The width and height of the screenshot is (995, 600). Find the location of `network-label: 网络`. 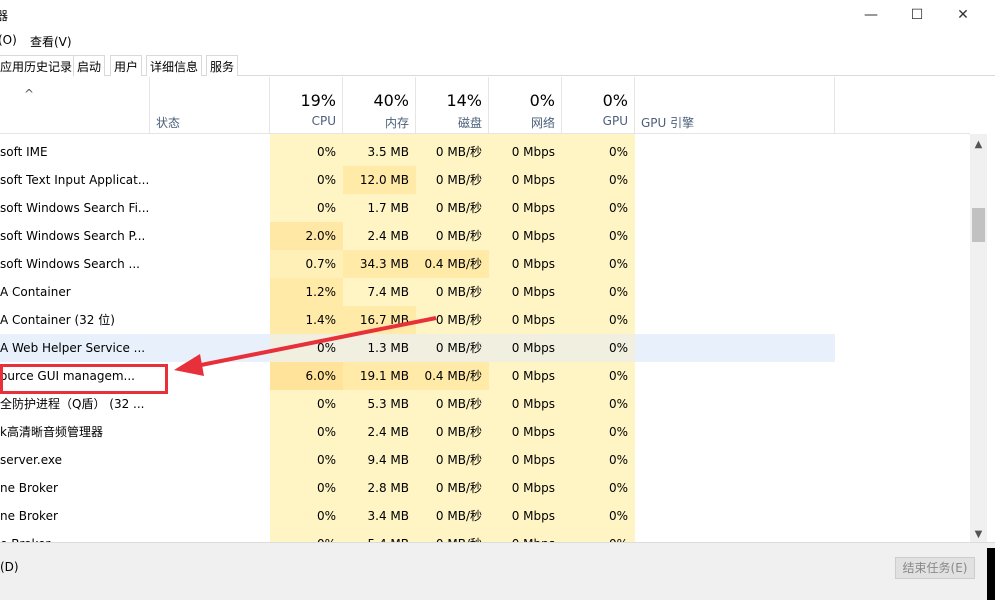

network-label: 网络 is located at coordinates (542, 123).